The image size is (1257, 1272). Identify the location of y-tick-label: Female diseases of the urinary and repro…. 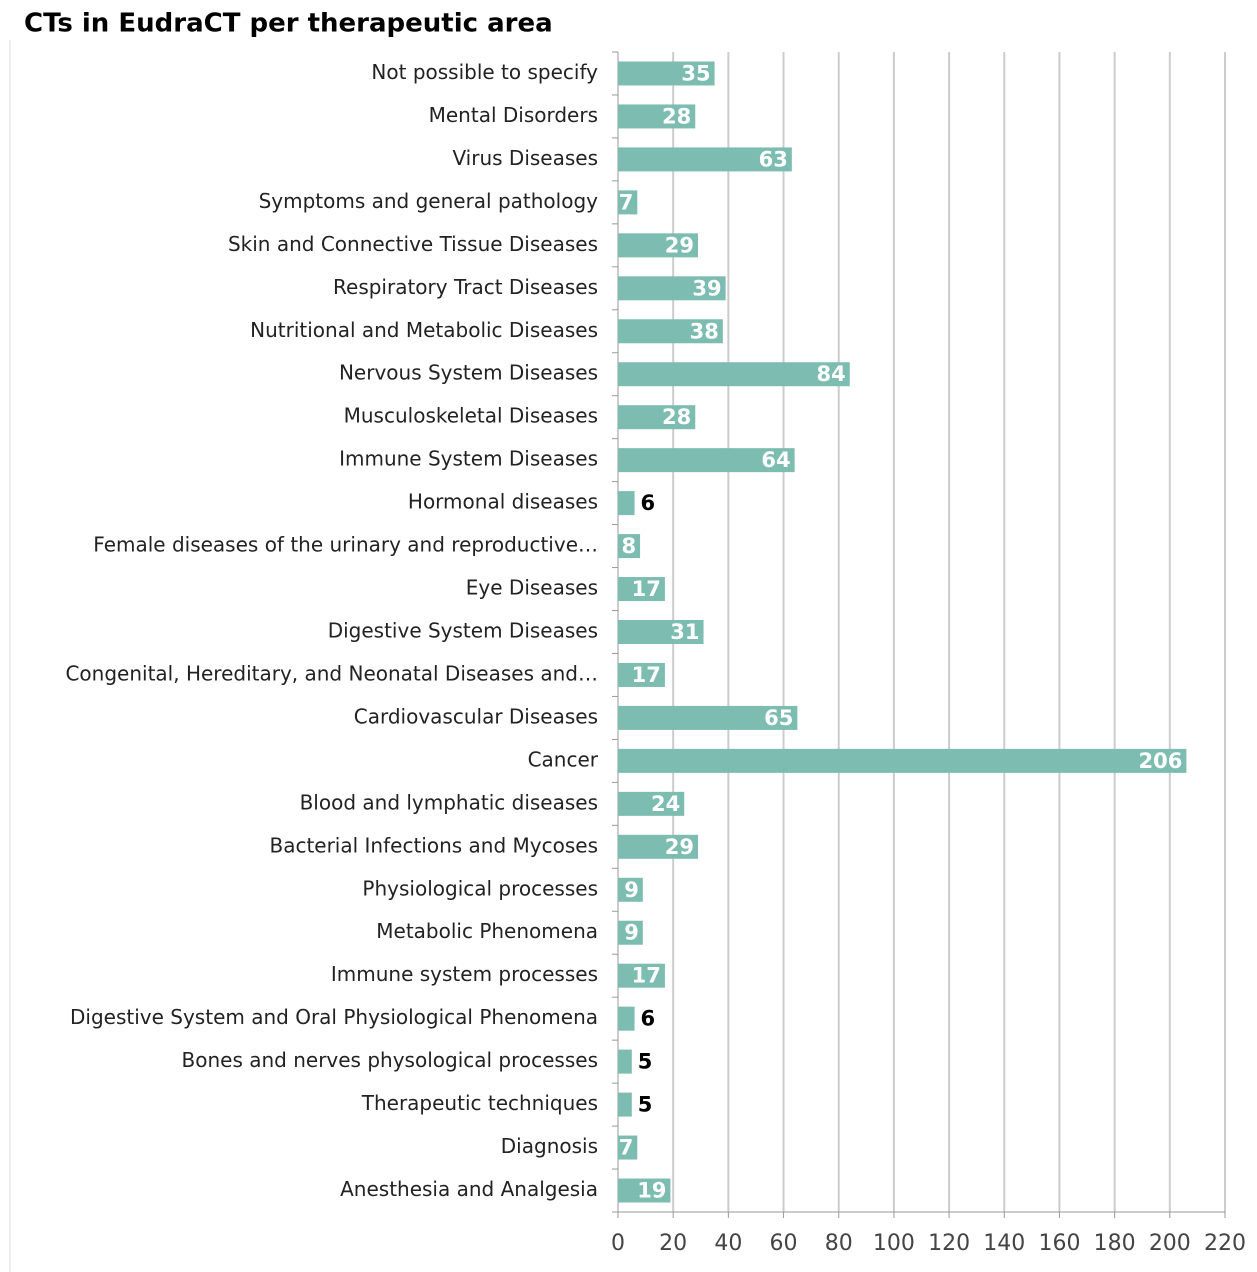
(345, 545).